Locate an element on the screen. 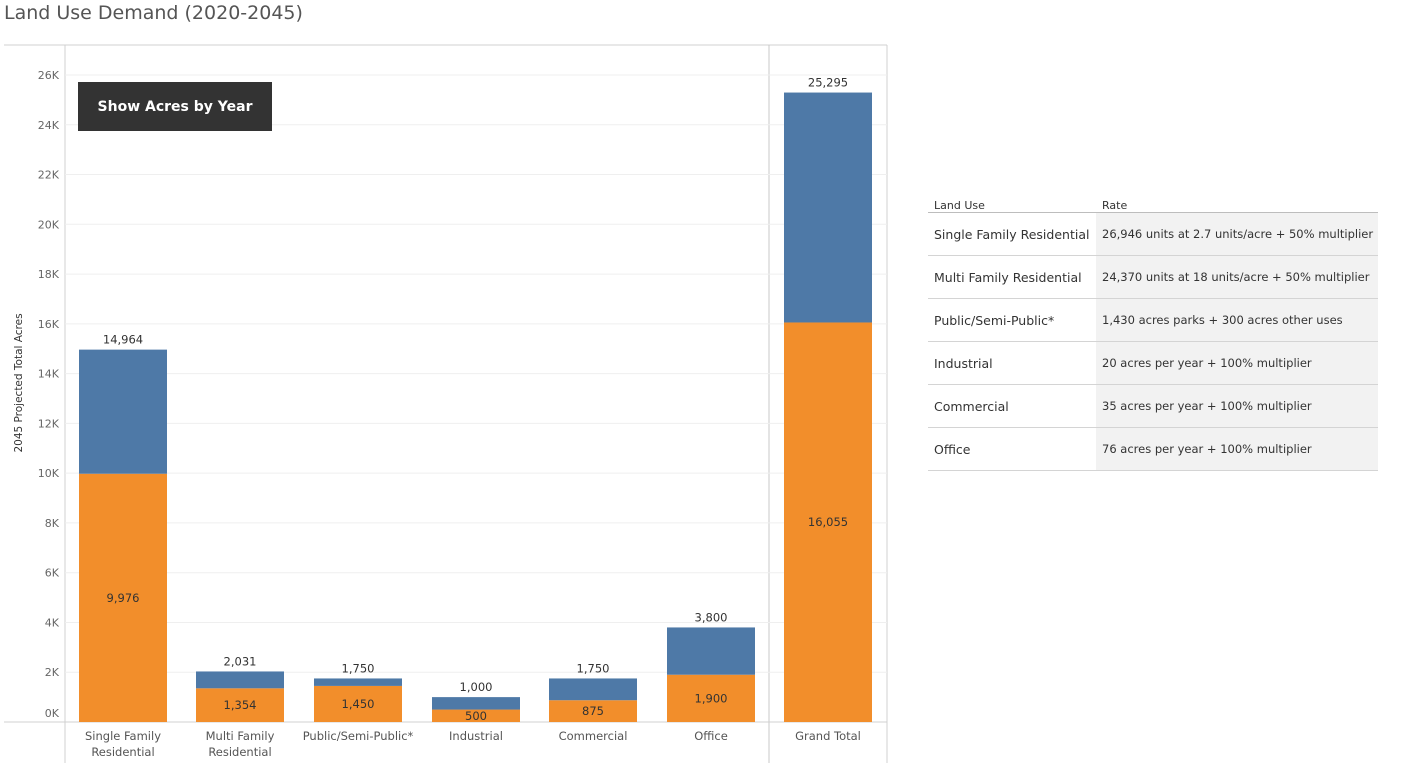 Image resolution: width=1402 pixels, height=768 pixels. bar-value-label: 9,976 is located at coordinates (123, 598).